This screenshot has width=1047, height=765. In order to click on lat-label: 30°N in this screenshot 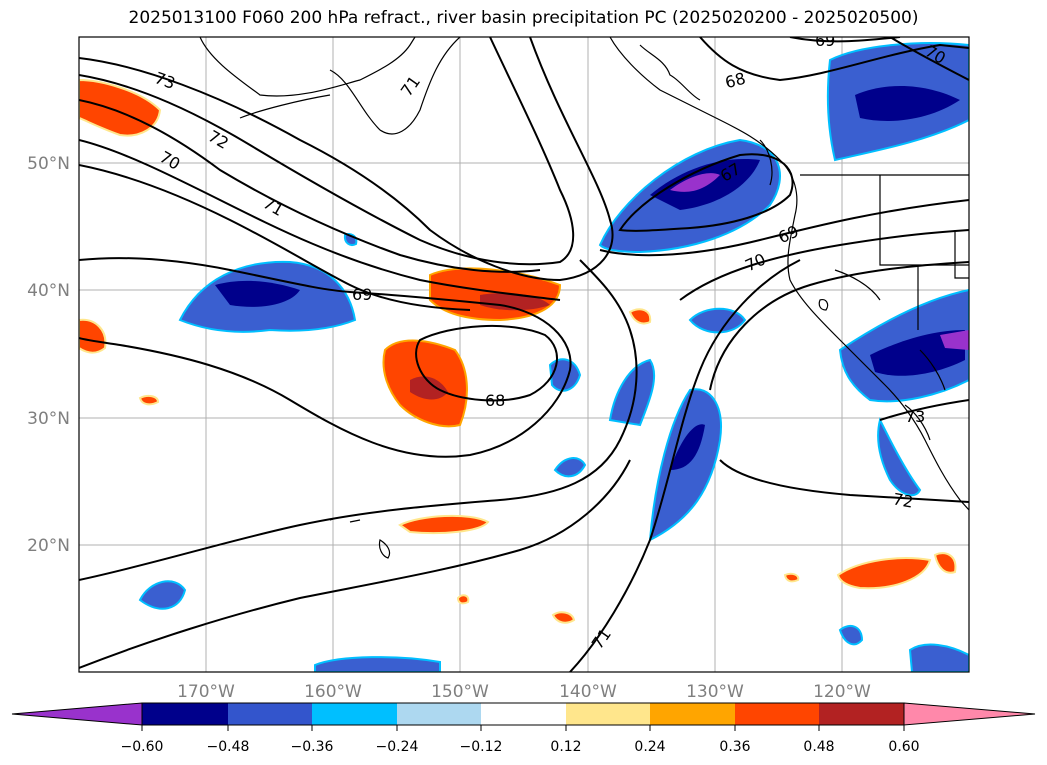, I will do `click(48, 419)`.